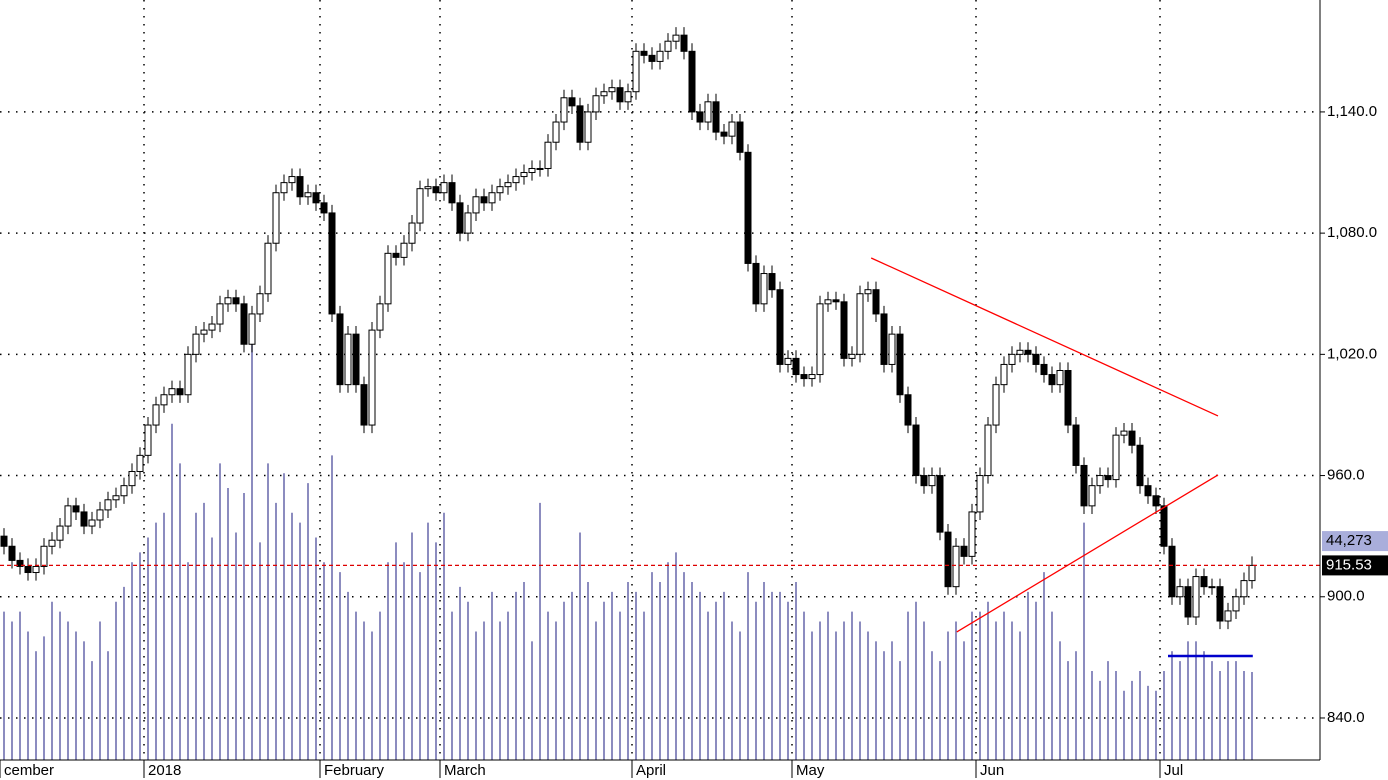 The width and height of the screenshot is (1388, 780). Describe the element at coordinates (1173, 770) in the screenshot. I see `x-tick-label: Jul` at that location.